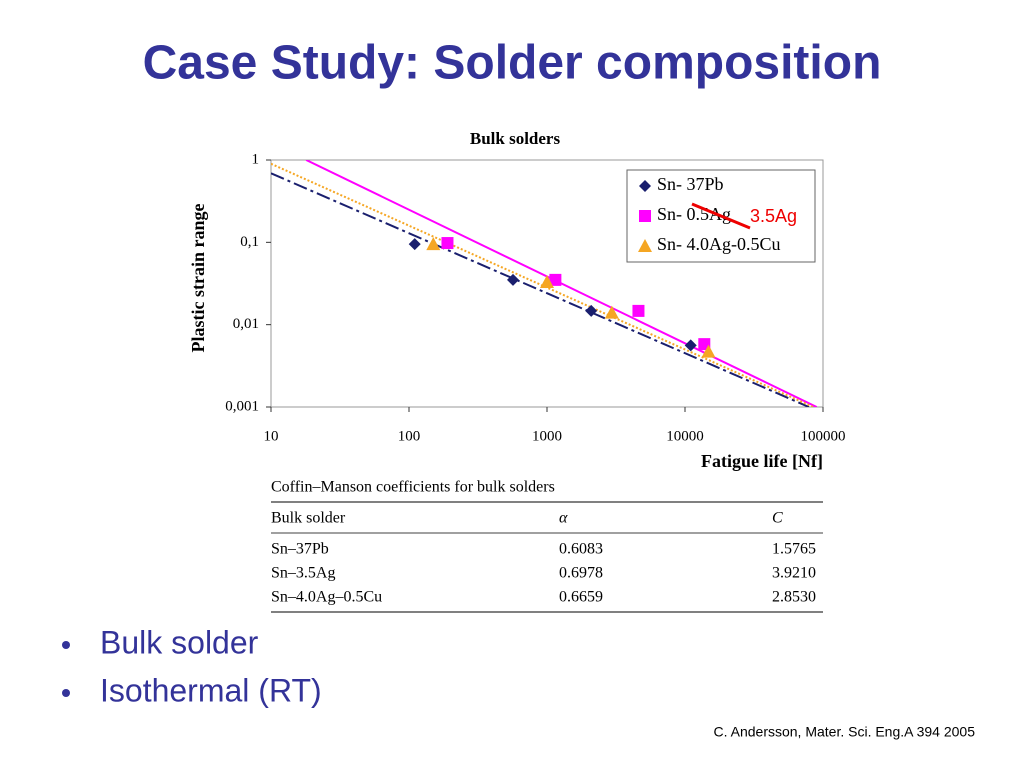  I want to click on table-header: C, so click(777, 518).